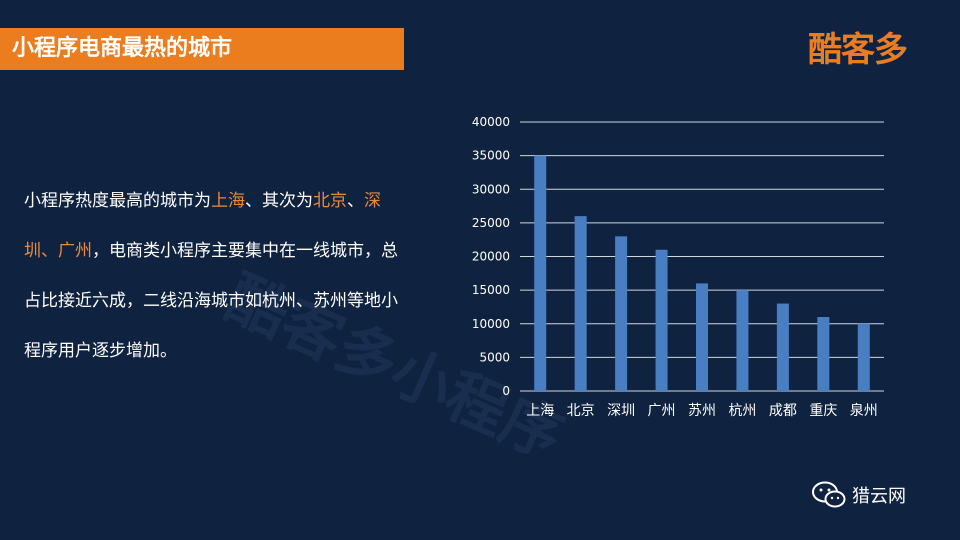 The image size is (960, 540). What do you see at coordinates (742, 411) in the screenshot?
I see `x-tick-label: 杭州` at bounding box center [742, 411].